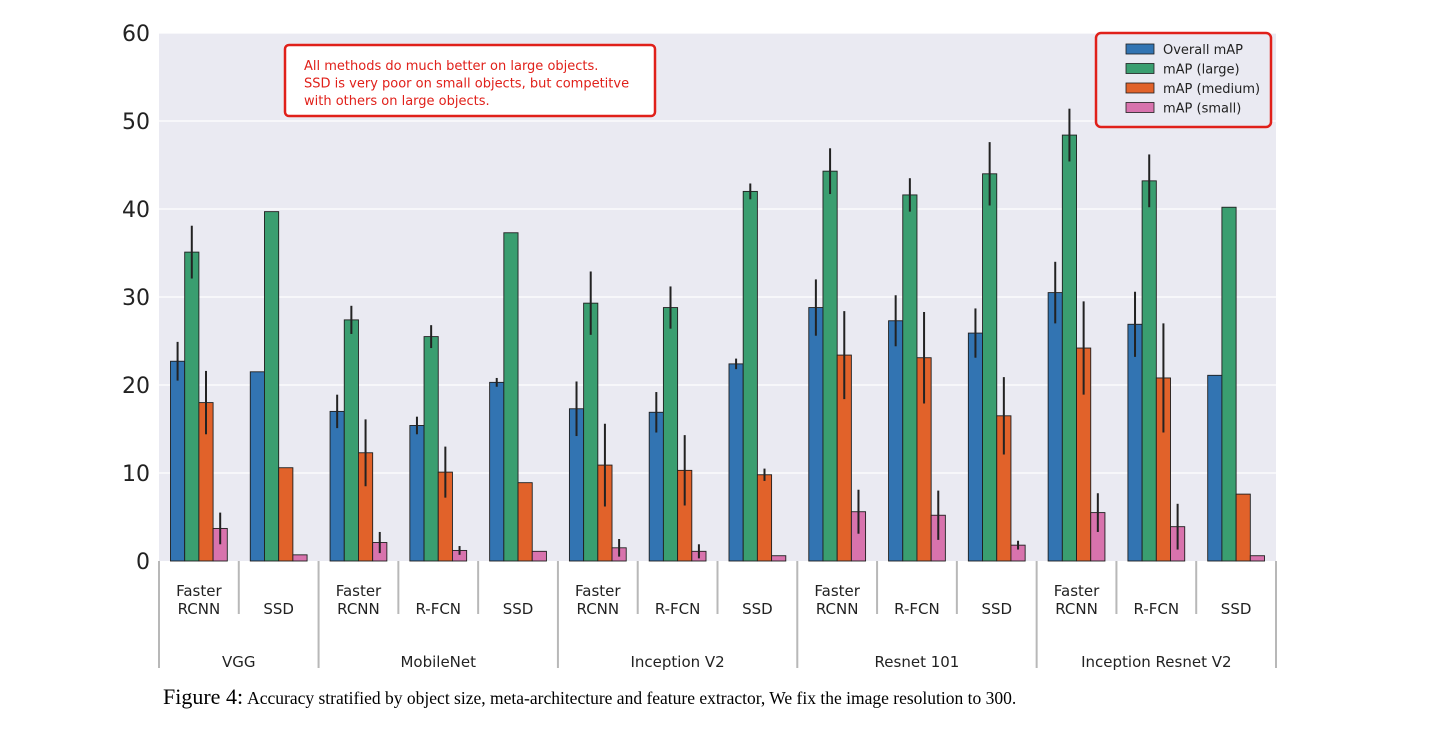 The height and width of the screenshot is (756, 1447). What do you see at coordinates (1203, 50) in the screenshot?
I see `legend-label: Overall mAP` at bounding box center [1203, 50].